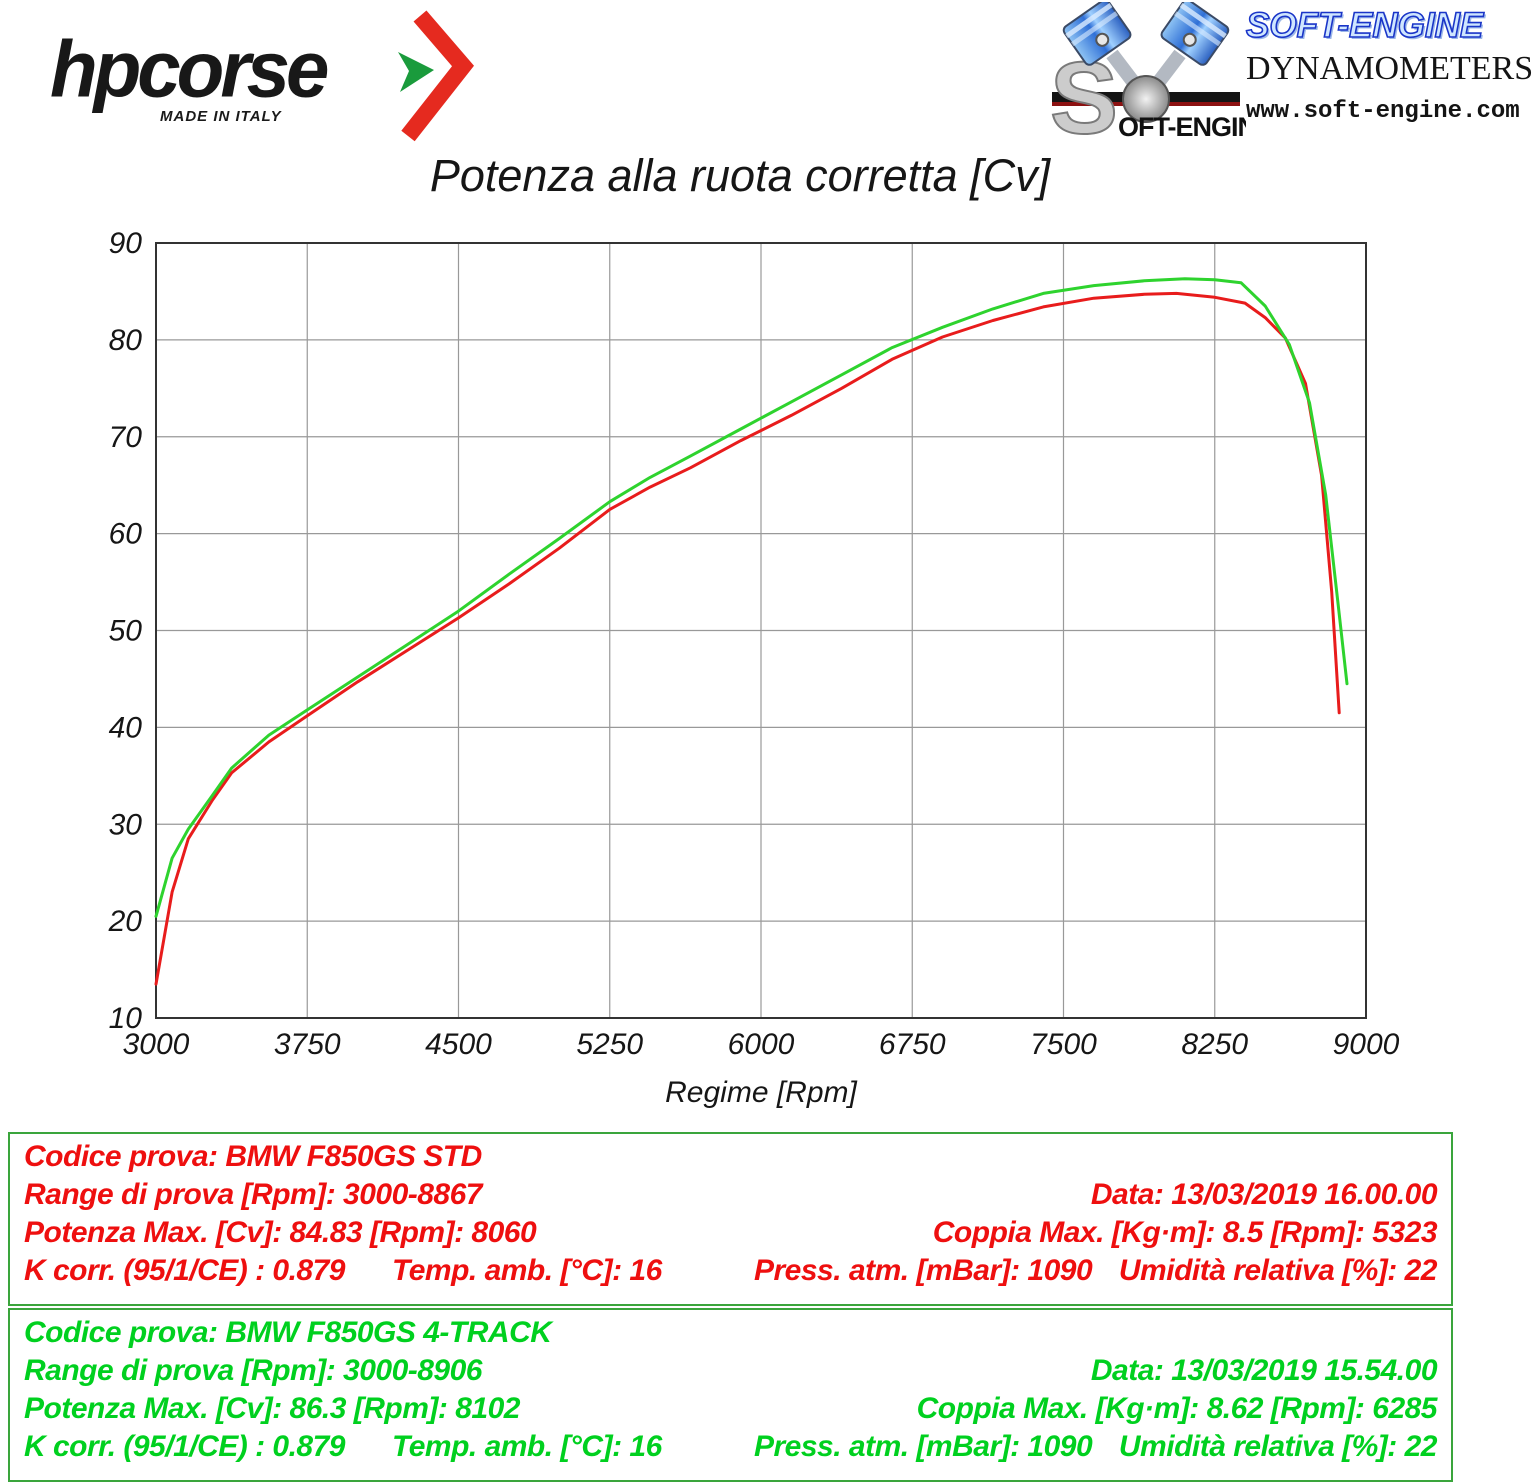 The width and height of the screenshot is (1535, 1484). I want to click on 4track-press: Press. atm. [mBar]: 1090, so click(923, 1446).